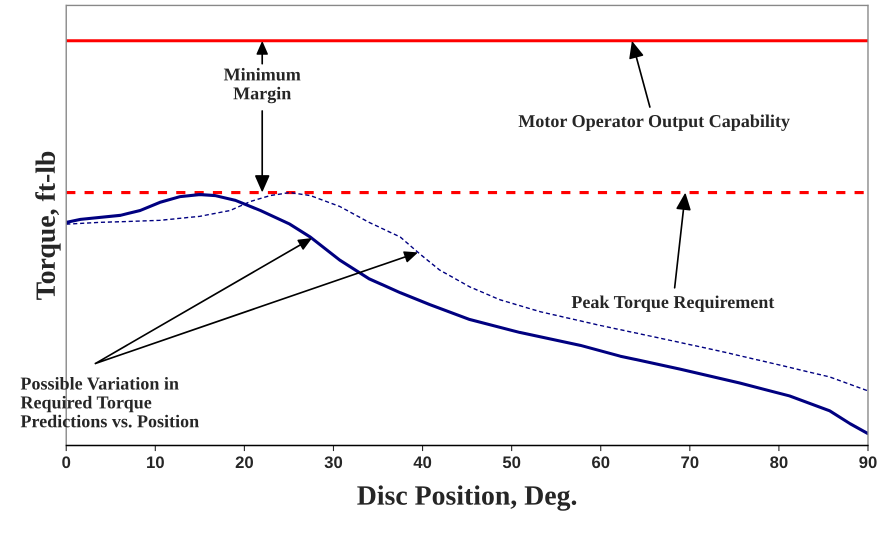 This screenshot has height=540, width=883. What do you see at coordinates (868, 462) in the screenshot?
I see `x-tick-label: 90` at bounding box center [868, 462].